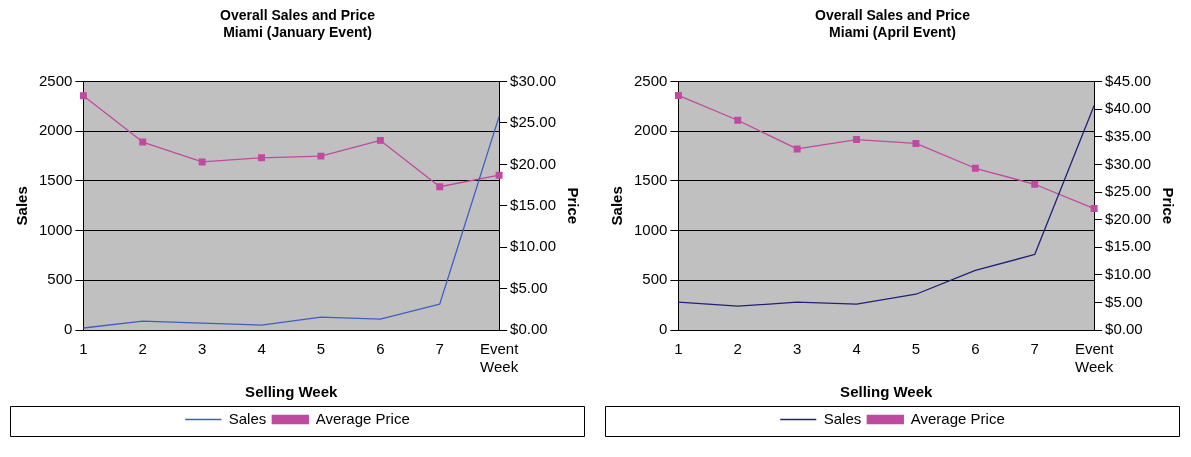  I want to click on y2-tick-label: $35.00, so click(1128, 135).